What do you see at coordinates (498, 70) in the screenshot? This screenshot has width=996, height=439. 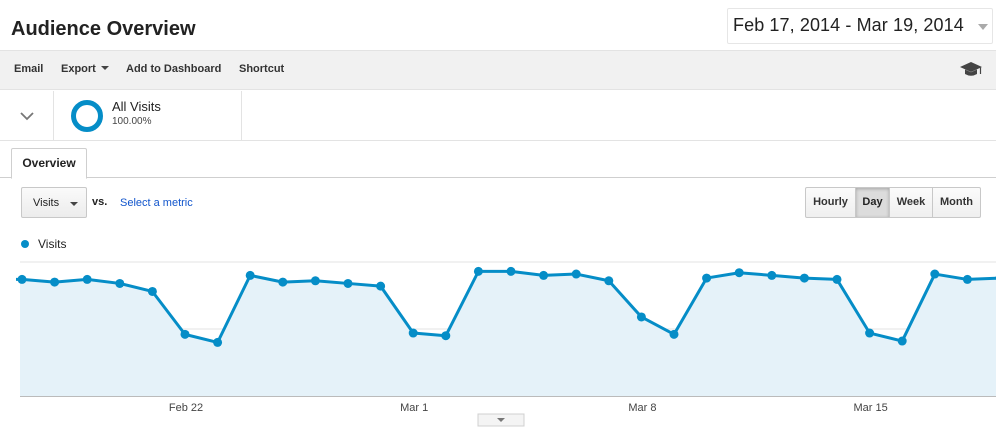 I see `report-toolbar: Email Export Add to Dashboard Shortcut` at bounding box center [498, 70].